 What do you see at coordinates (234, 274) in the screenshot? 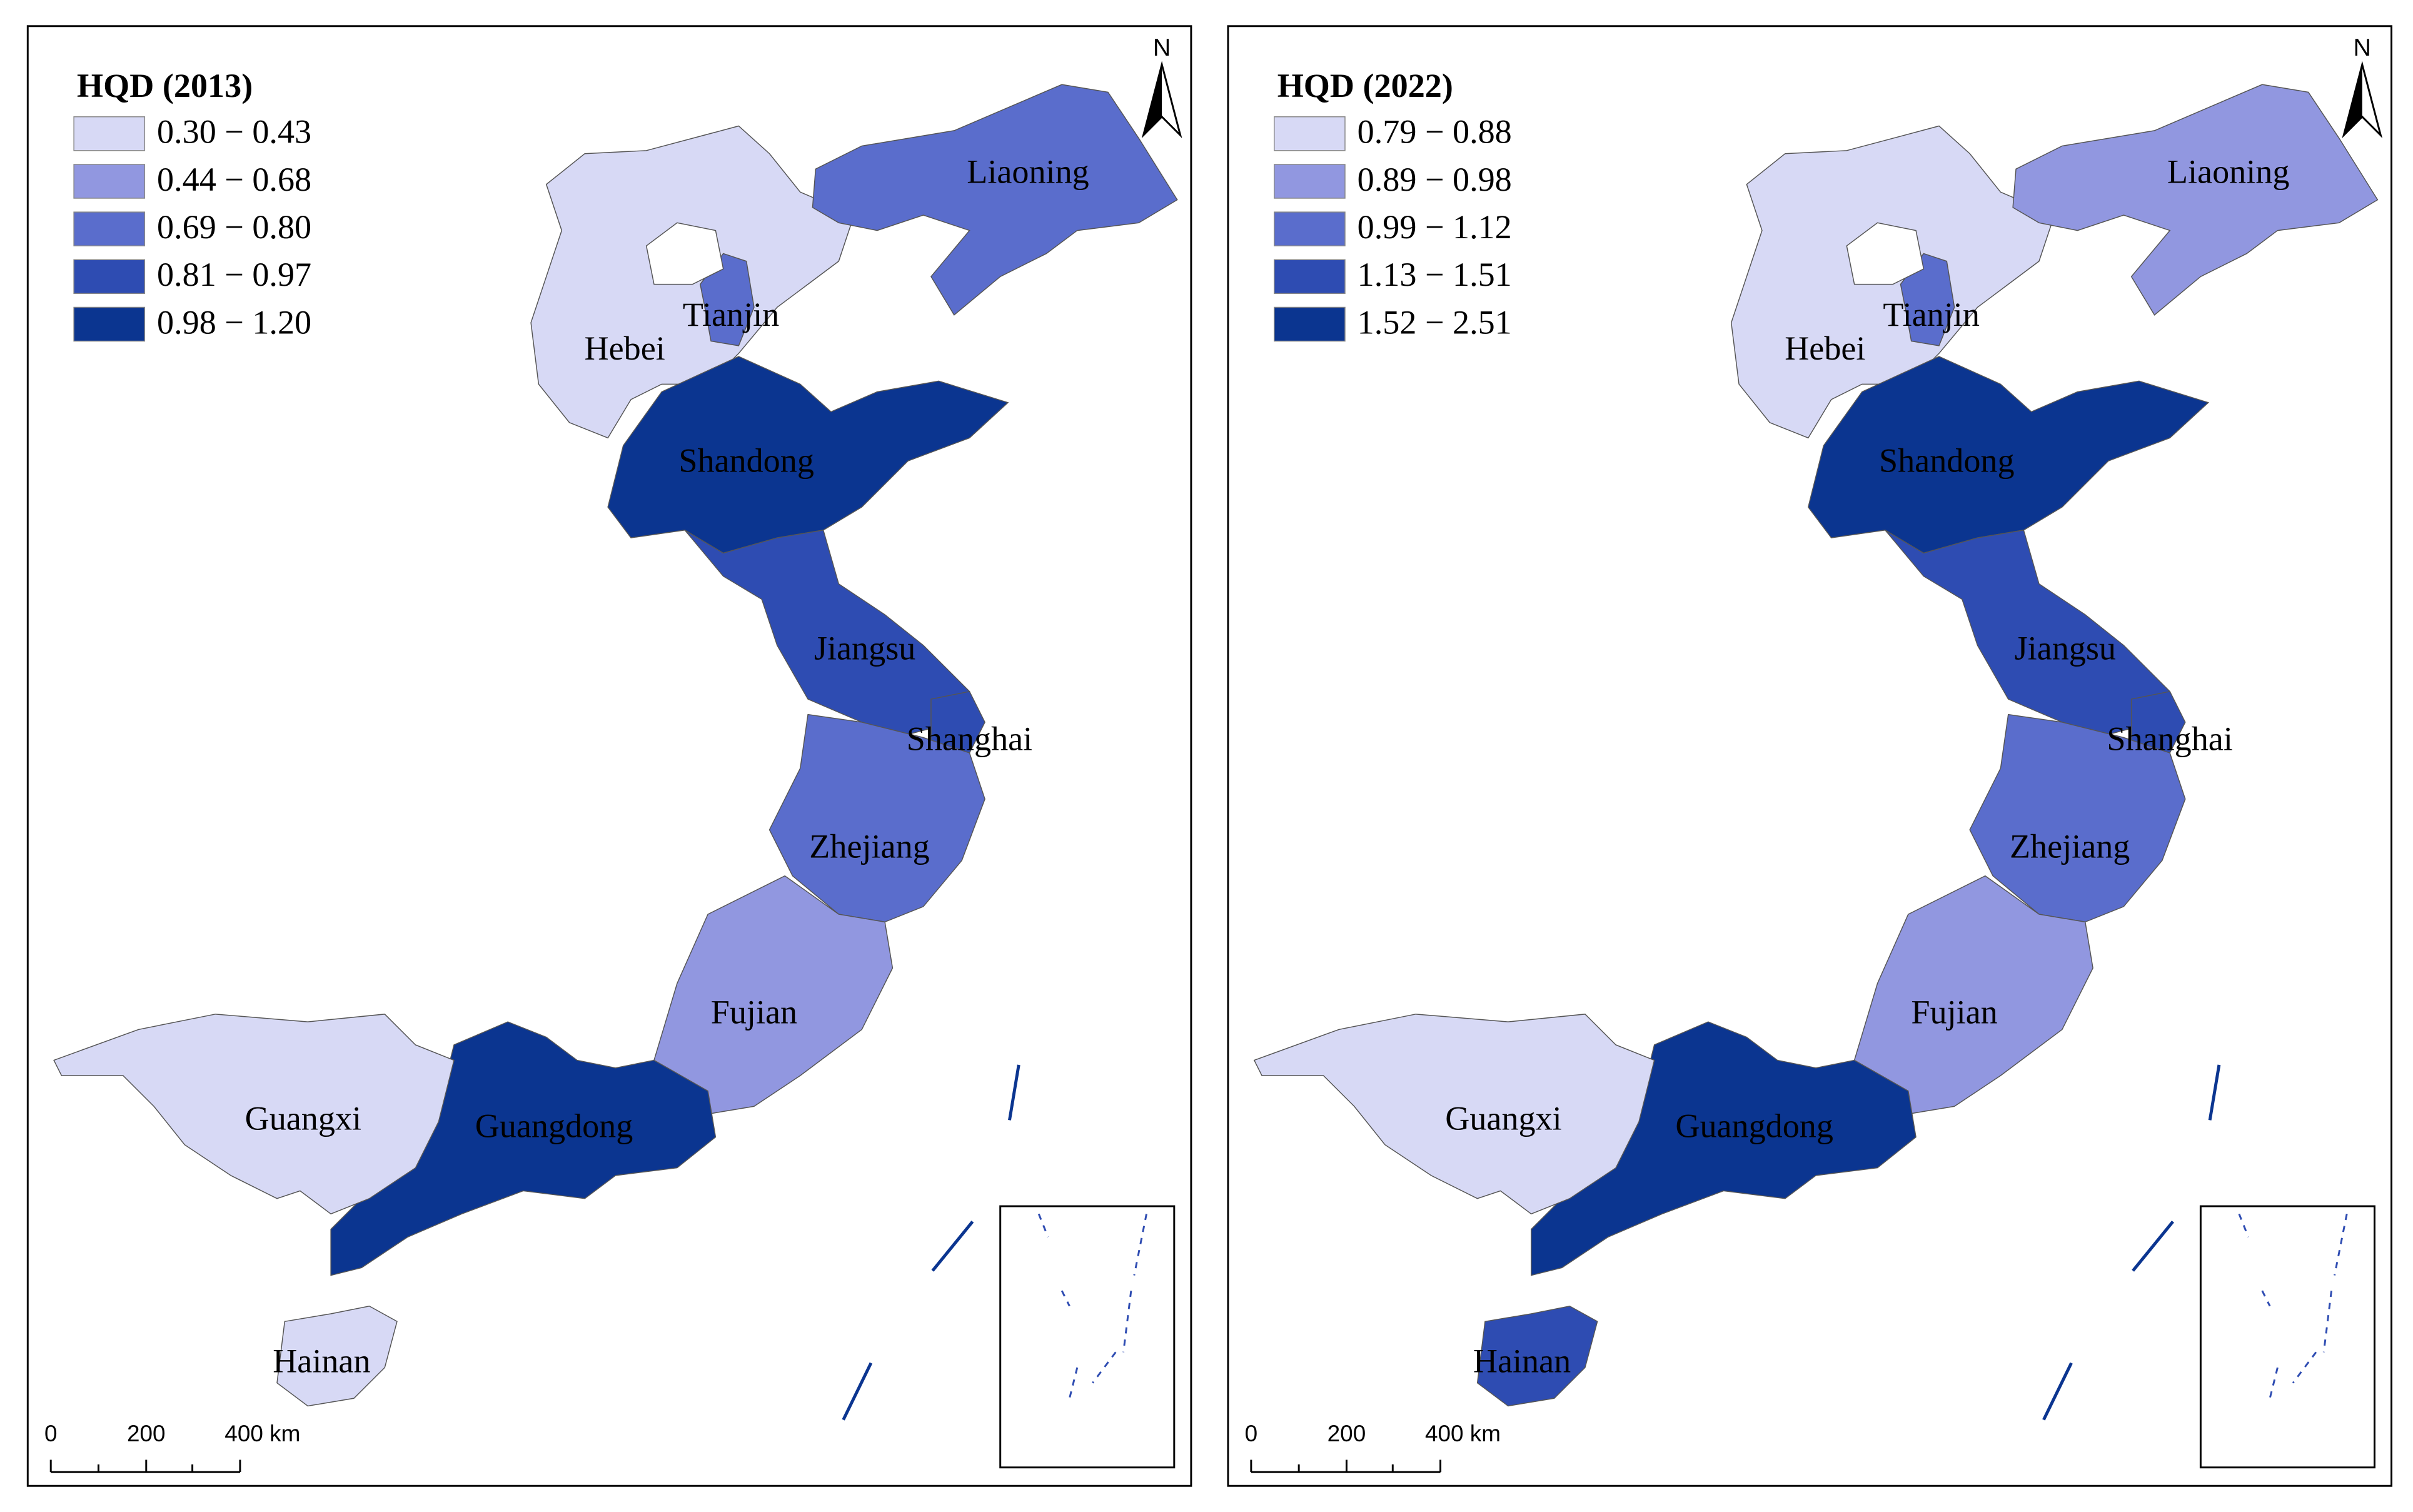
I see `legend-label: 0.81 − 0.97` at bounding box center [234, 274].